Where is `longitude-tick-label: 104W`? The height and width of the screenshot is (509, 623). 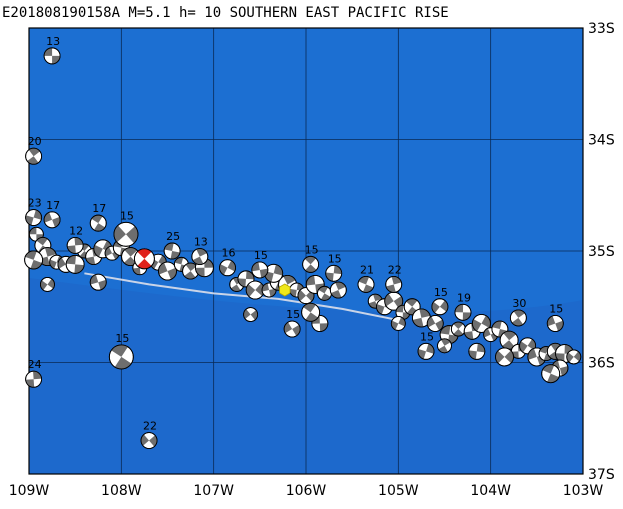 longitude-tick-label: 104W is located at coordinates (490, 491).